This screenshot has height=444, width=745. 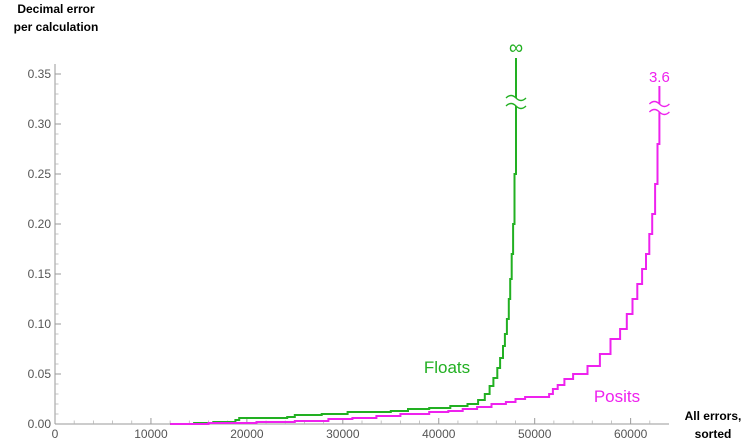 What do you see at coordinates (56, 9) in the screenshot?
I see `y-axis-title-line-1: Decimal error` at bounding box center [56, 9].